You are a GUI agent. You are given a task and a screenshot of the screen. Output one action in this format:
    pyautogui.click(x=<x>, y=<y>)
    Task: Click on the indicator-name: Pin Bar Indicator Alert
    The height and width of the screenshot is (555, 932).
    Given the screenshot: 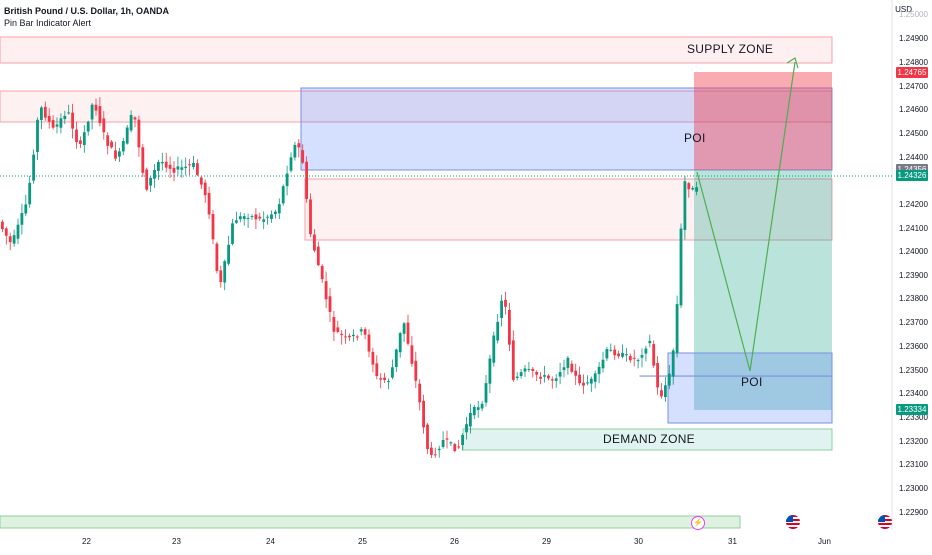 What is the action you would take?
    pyautogui.click(x=47, y=23)
    